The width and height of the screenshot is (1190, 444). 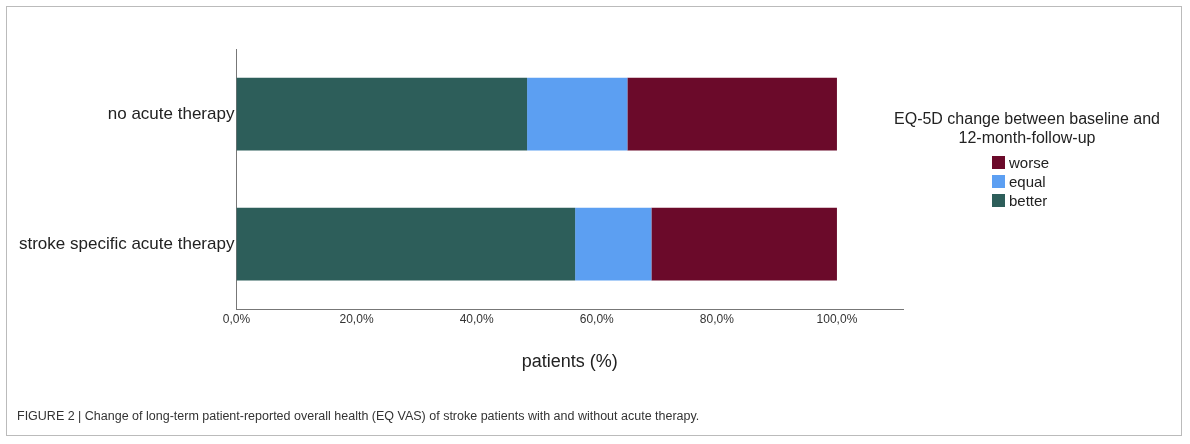 What do you see at coordinates (358, 416) in the screenshot?
I see `caption: FIGURE 2 | Change of long-term patient-reported overall health (EQ VAS) of stroke patients with and without acute therapy.` at bounding box center [358, 416].